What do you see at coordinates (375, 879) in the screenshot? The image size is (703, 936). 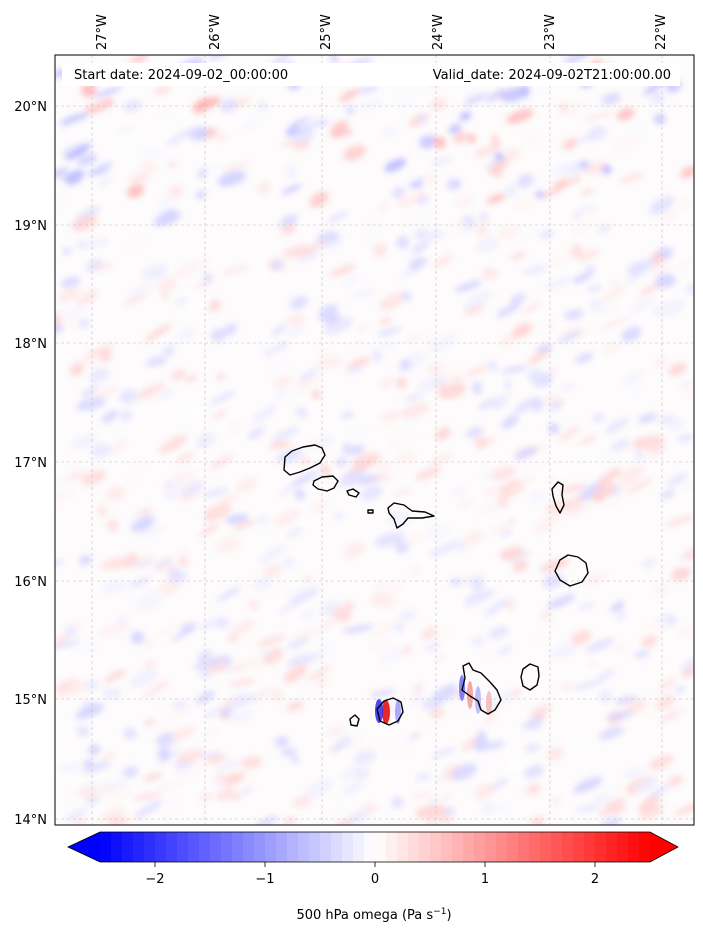 I see `colorbar-tick-label: 0` at bounding box center [375, 879].